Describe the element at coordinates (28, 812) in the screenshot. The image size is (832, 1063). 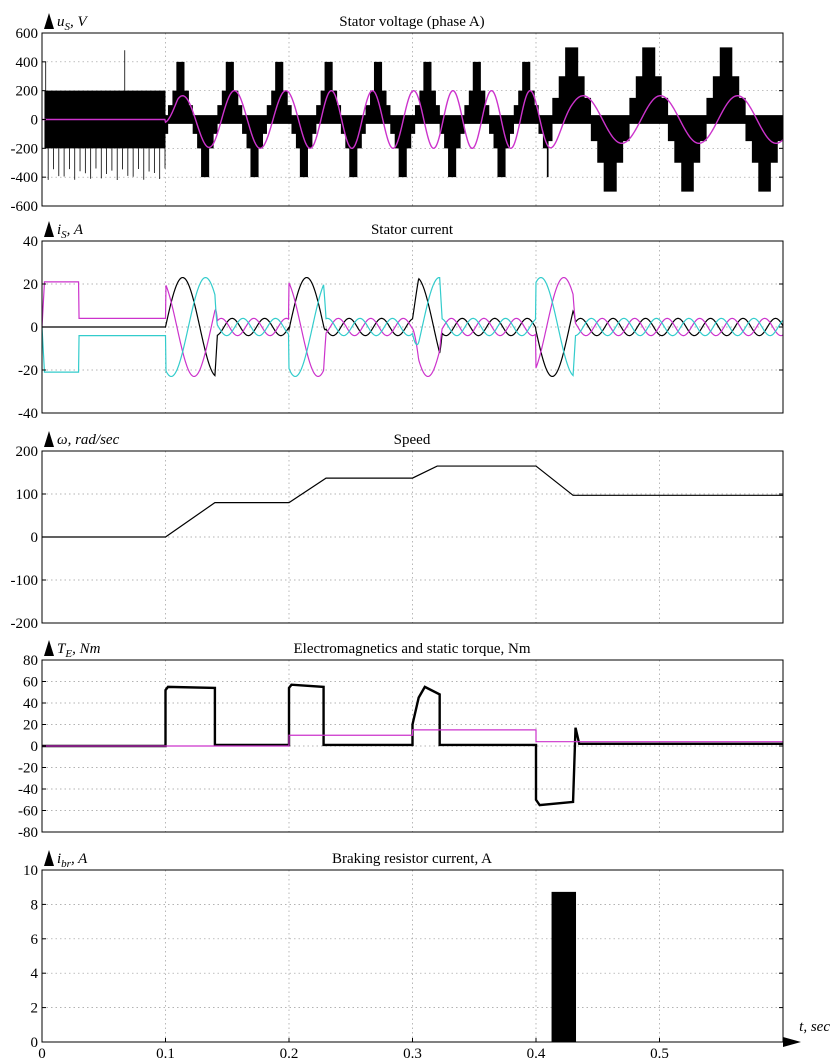
I see `y-tick-label: -60` at that location.